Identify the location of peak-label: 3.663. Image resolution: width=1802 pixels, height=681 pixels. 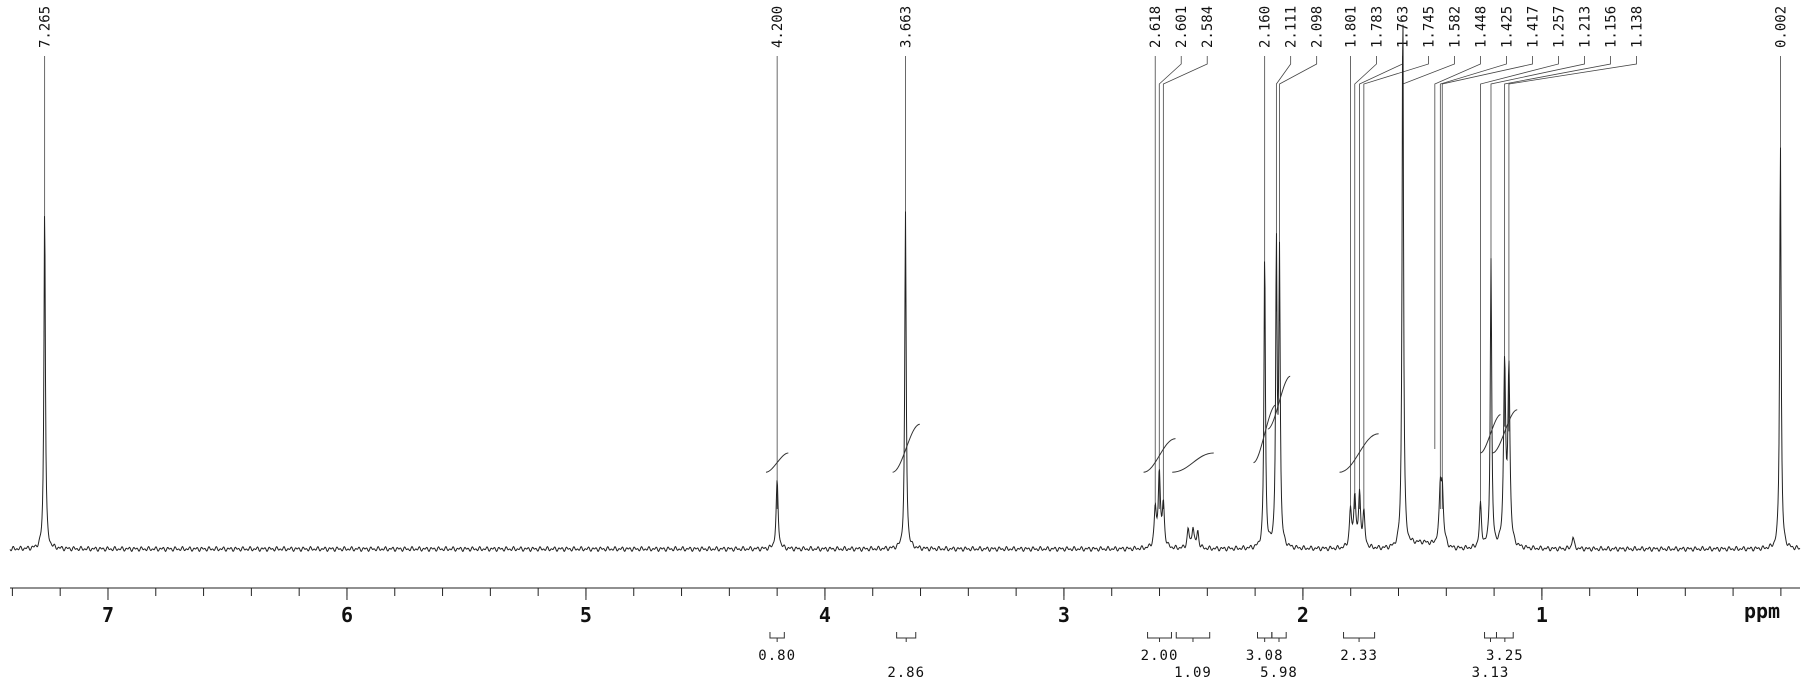
(906, 139).